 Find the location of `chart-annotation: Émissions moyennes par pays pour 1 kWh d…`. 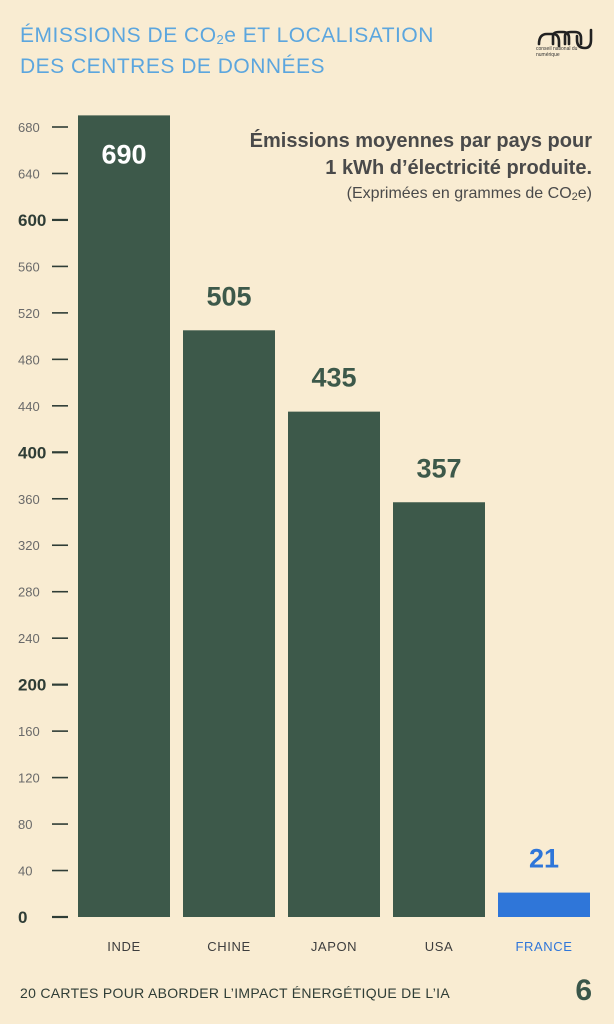

chart-annotation: Émissions moyennes par pays pour 1 kWh d… is located at coordinates (402, 168).